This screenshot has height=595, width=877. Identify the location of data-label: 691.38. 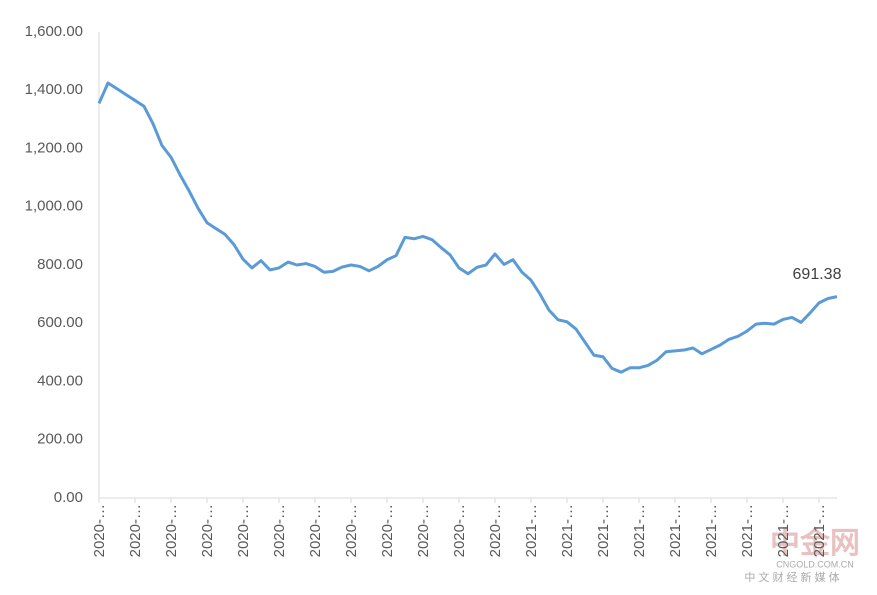
(817, 274).